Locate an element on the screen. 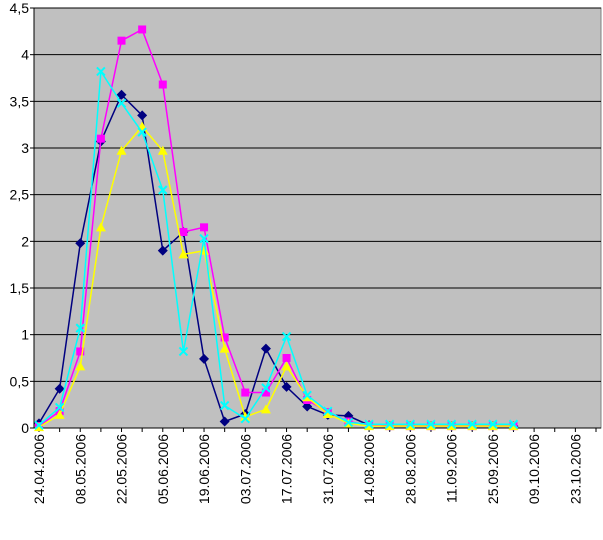 This screenshot has height=540, width=603. y-tick-label: 2,5 is located at coordinates (20, 195).